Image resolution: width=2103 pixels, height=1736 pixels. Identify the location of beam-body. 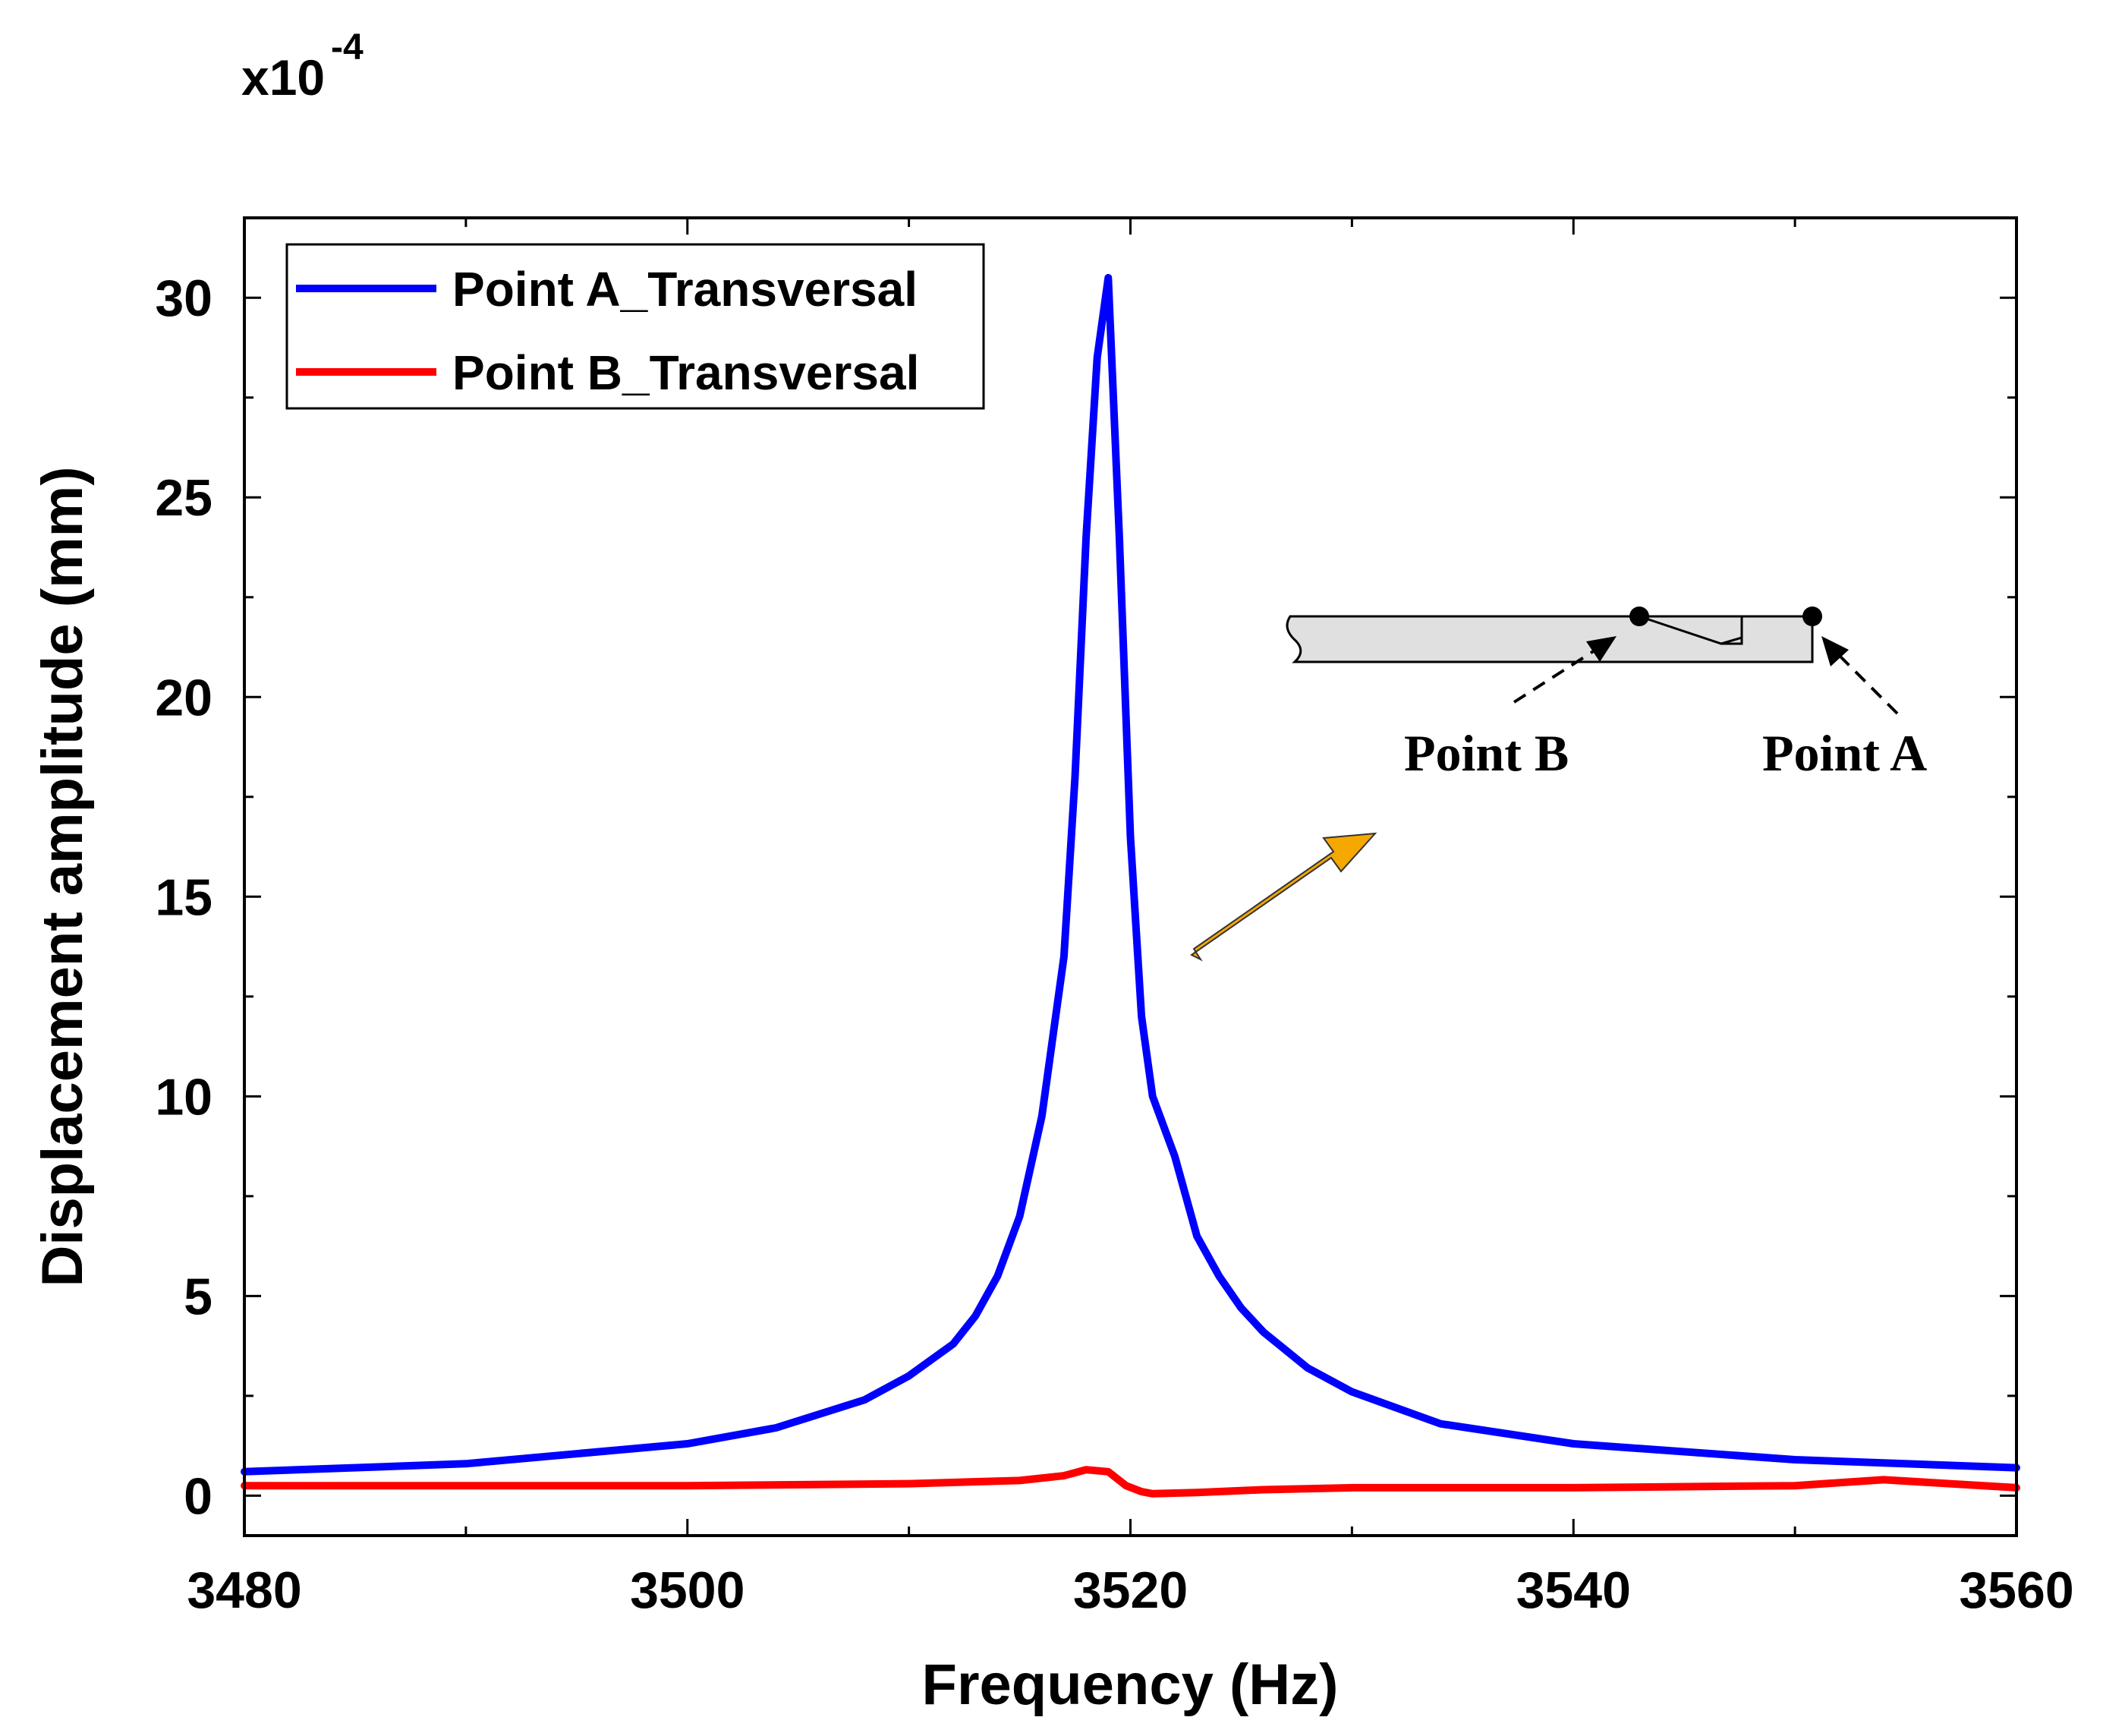
(1550, 639).